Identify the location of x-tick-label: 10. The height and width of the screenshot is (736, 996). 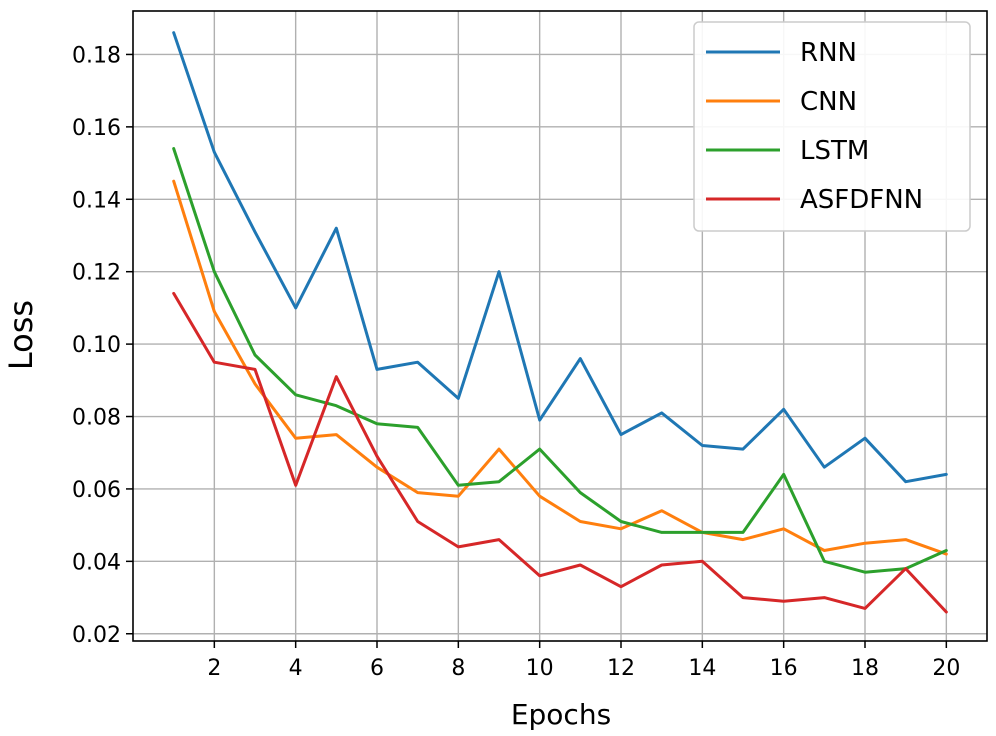
(540, 668).